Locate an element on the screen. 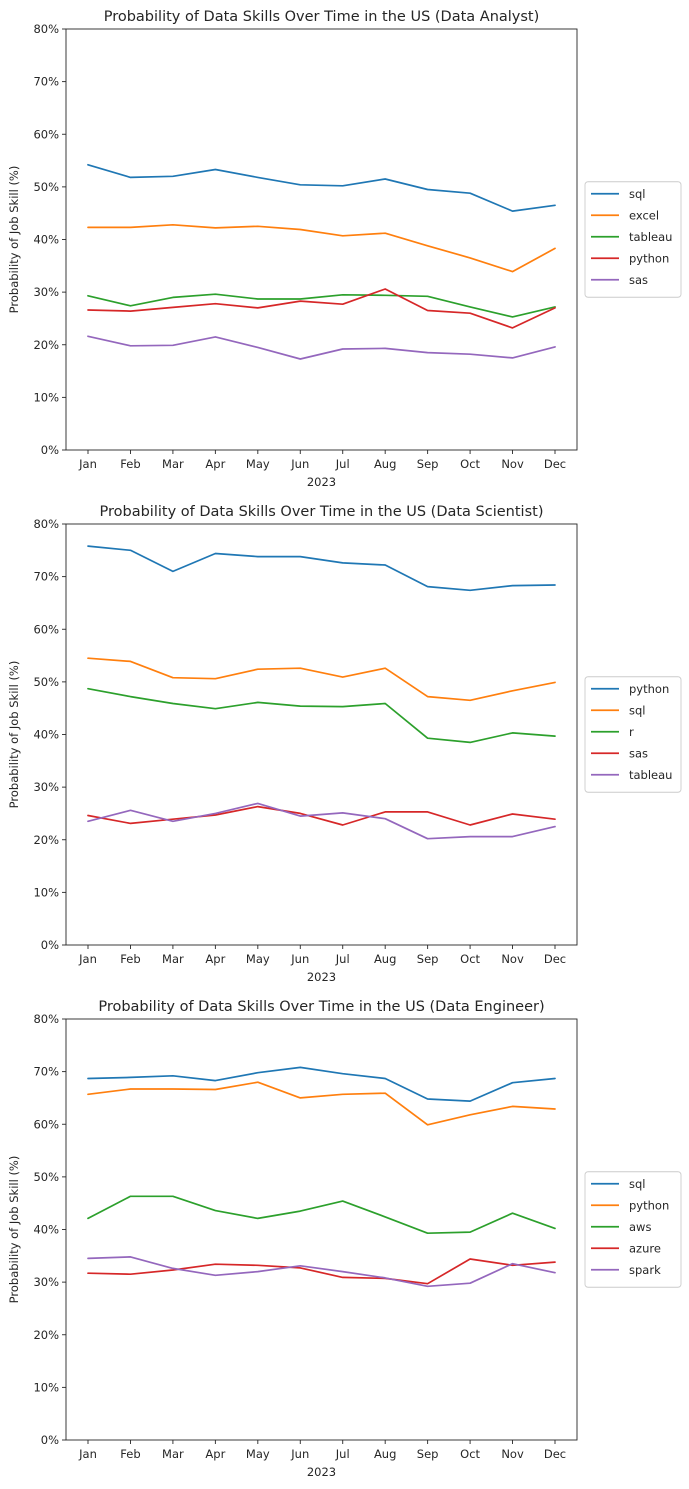 The image size is (689, 1489). legend-label: tableau is located at coordinates (650, 775).